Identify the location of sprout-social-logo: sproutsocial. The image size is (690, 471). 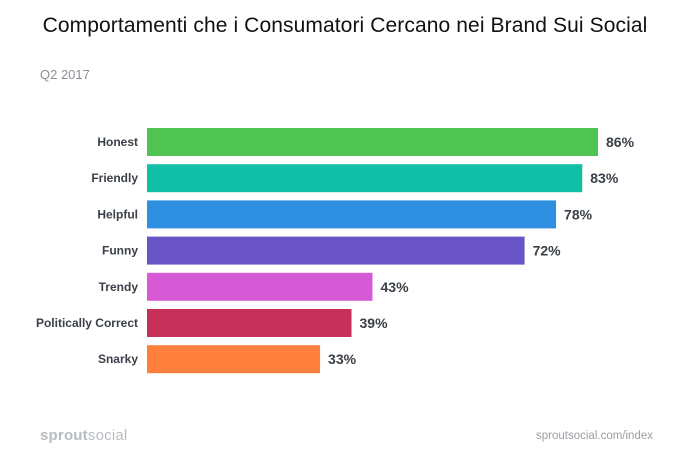
(83, 435).